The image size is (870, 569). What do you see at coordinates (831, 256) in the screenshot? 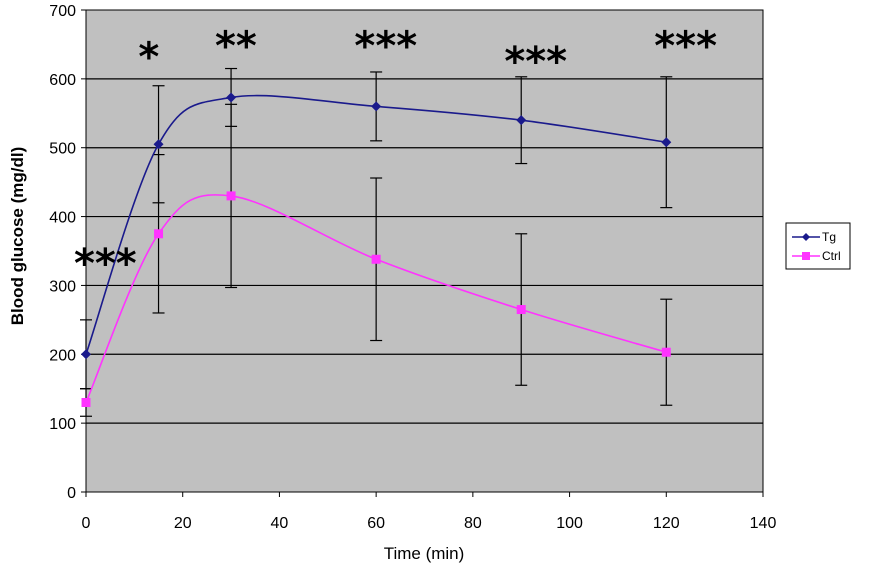
I see `legend-label-ctrl: Ctrl` at bounding box center [831, 256].